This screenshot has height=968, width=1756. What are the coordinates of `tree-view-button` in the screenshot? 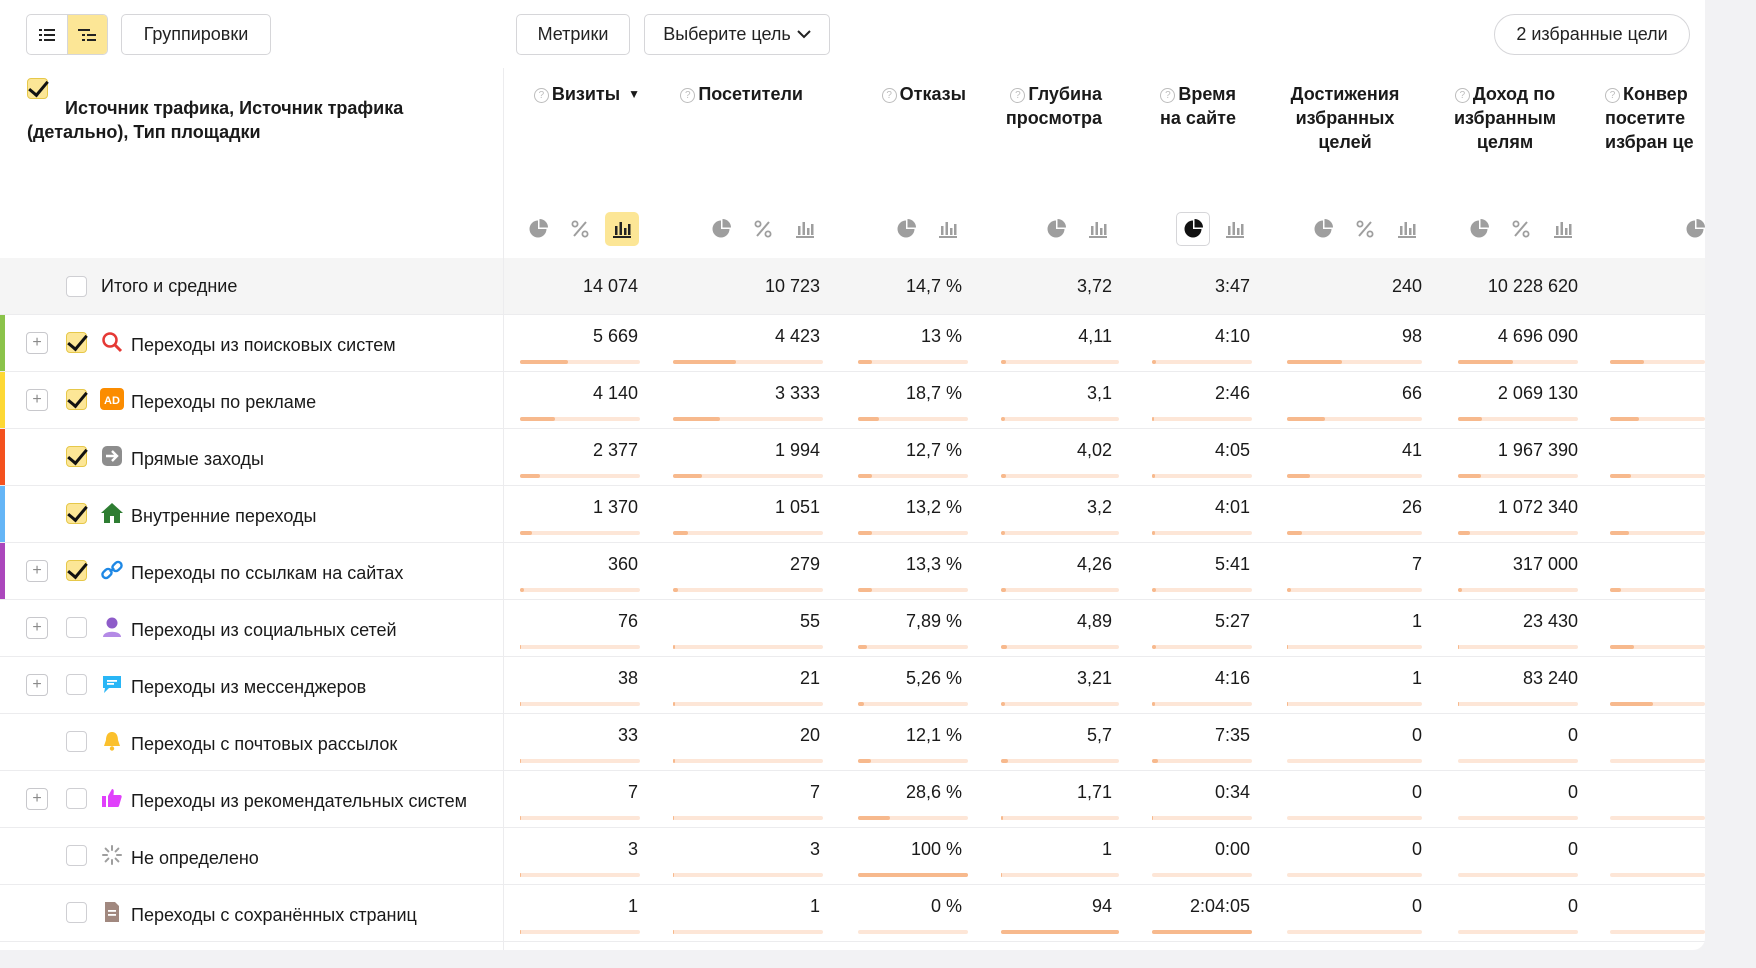 It's located at (86, 34).